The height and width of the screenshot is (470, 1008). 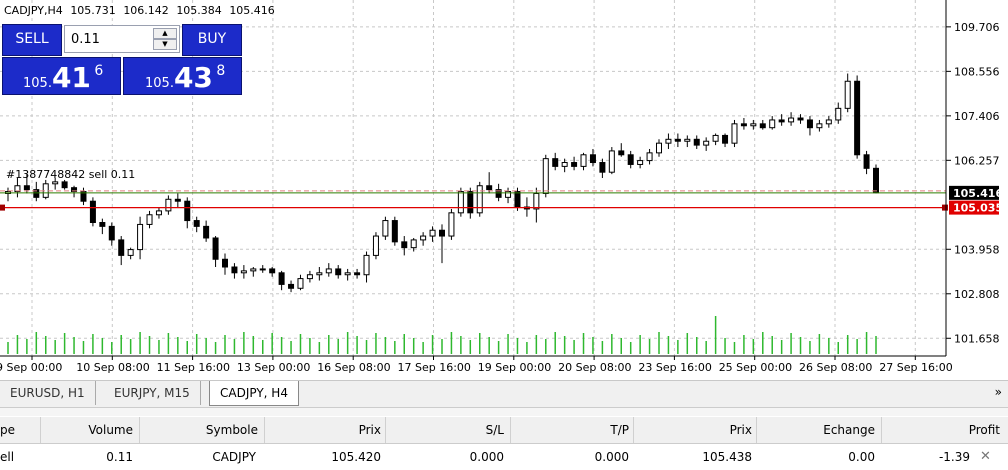 I want to click on price-tick-label: 101.658, so click(x=977, y=338).